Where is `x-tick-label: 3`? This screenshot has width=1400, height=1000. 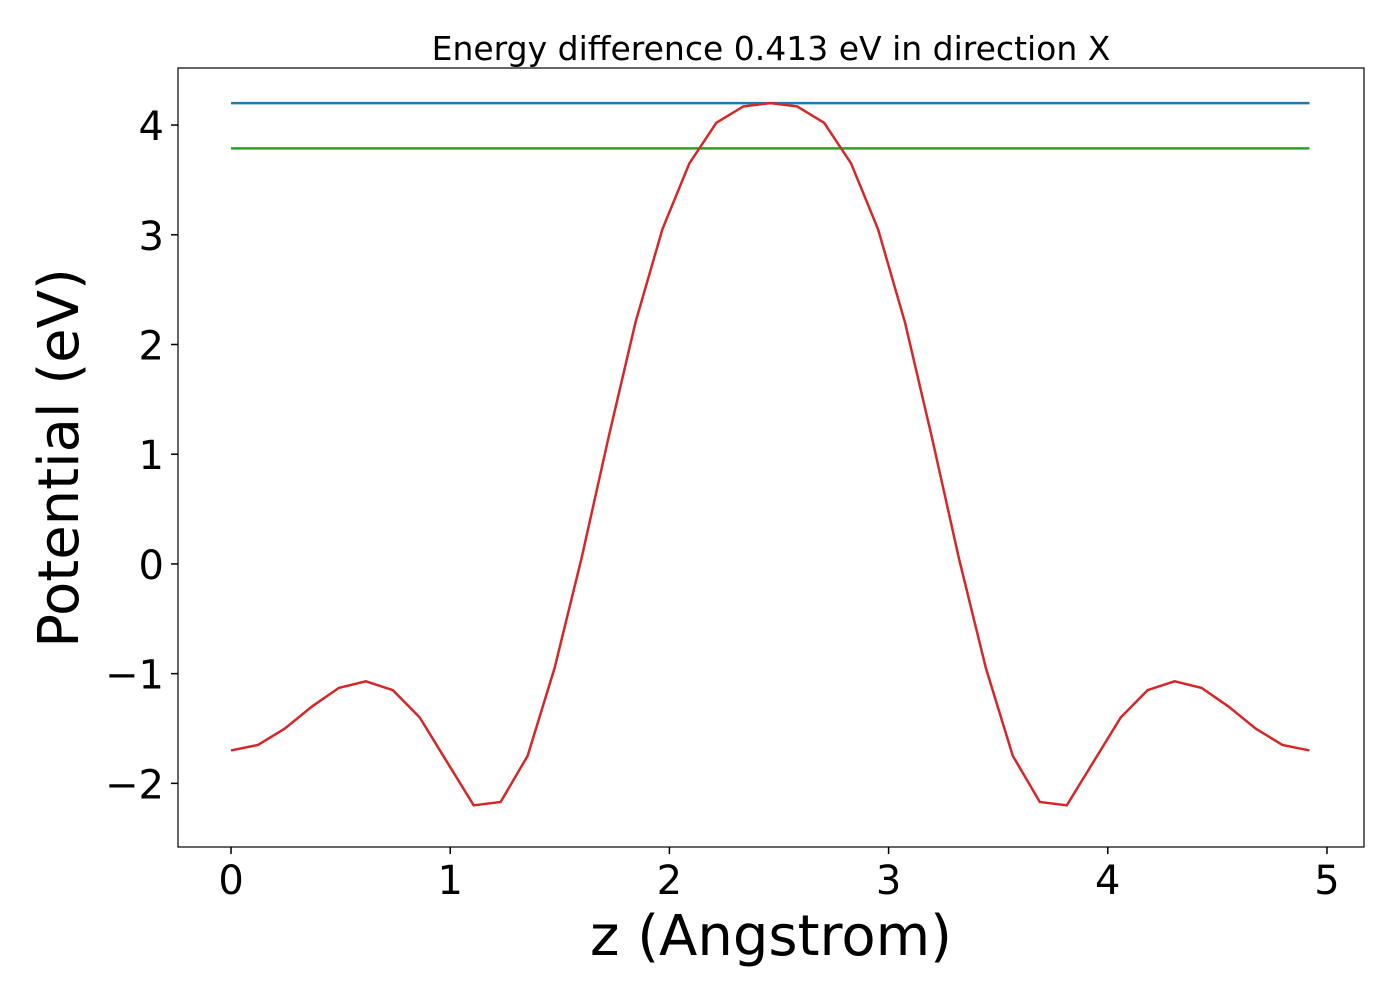
x-tick-label: 3 is located at coordinates (888, 881).